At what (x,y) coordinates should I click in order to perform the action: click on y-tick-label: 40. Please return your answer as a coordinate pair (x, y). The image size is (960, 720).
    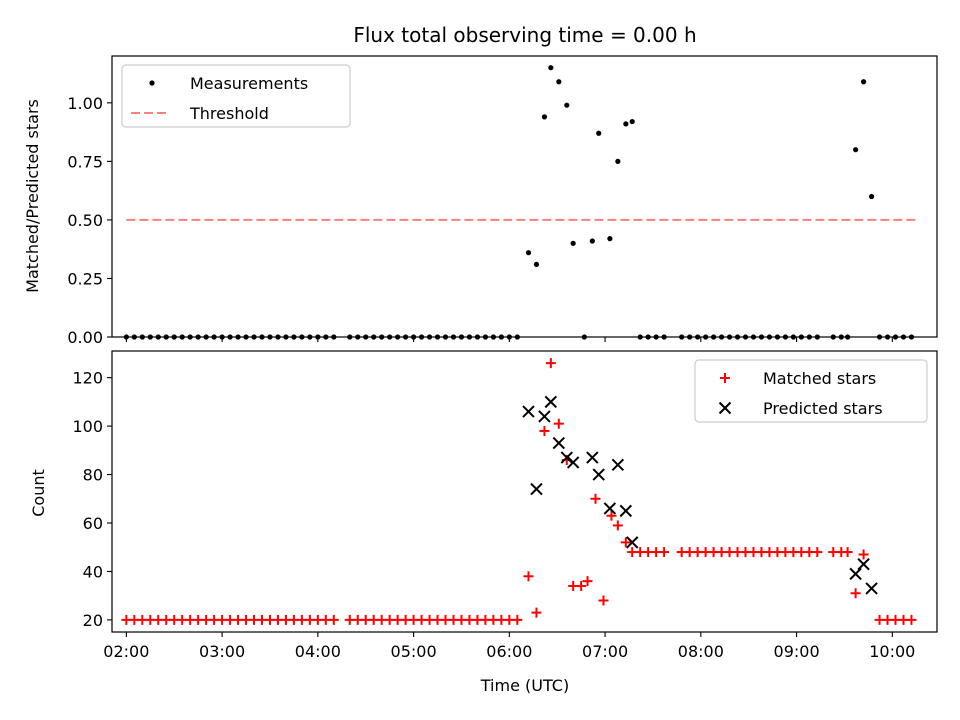
    Looking at the image, I should click on (93, 571).